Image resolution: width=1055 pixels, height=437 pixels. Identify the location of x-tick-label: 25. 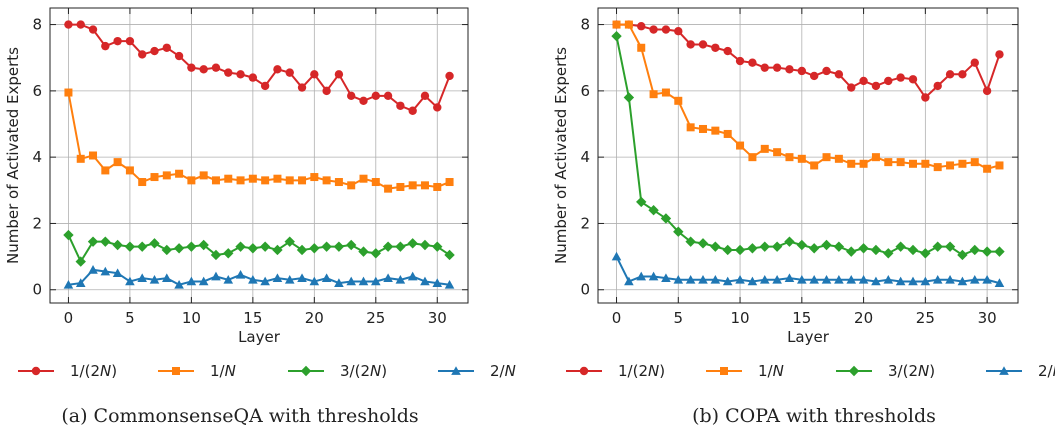
(375, 318).